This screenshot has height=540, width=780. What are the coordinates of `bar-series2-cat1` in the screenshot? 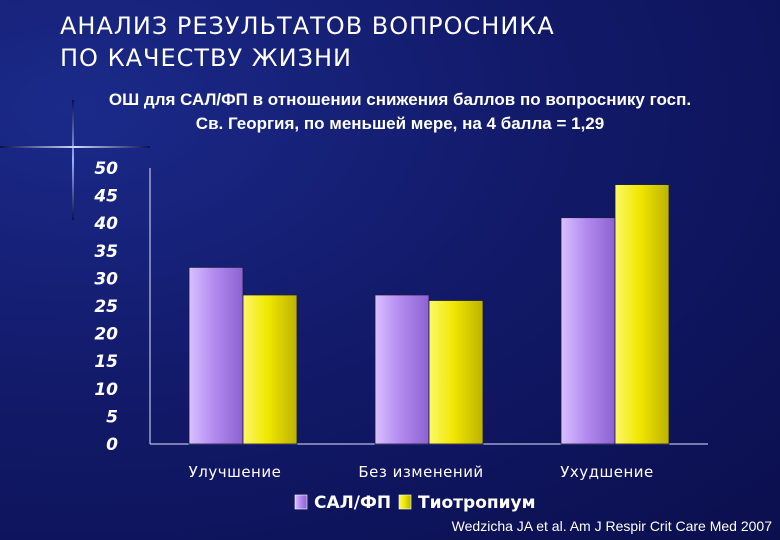 It's located at (270, 369).